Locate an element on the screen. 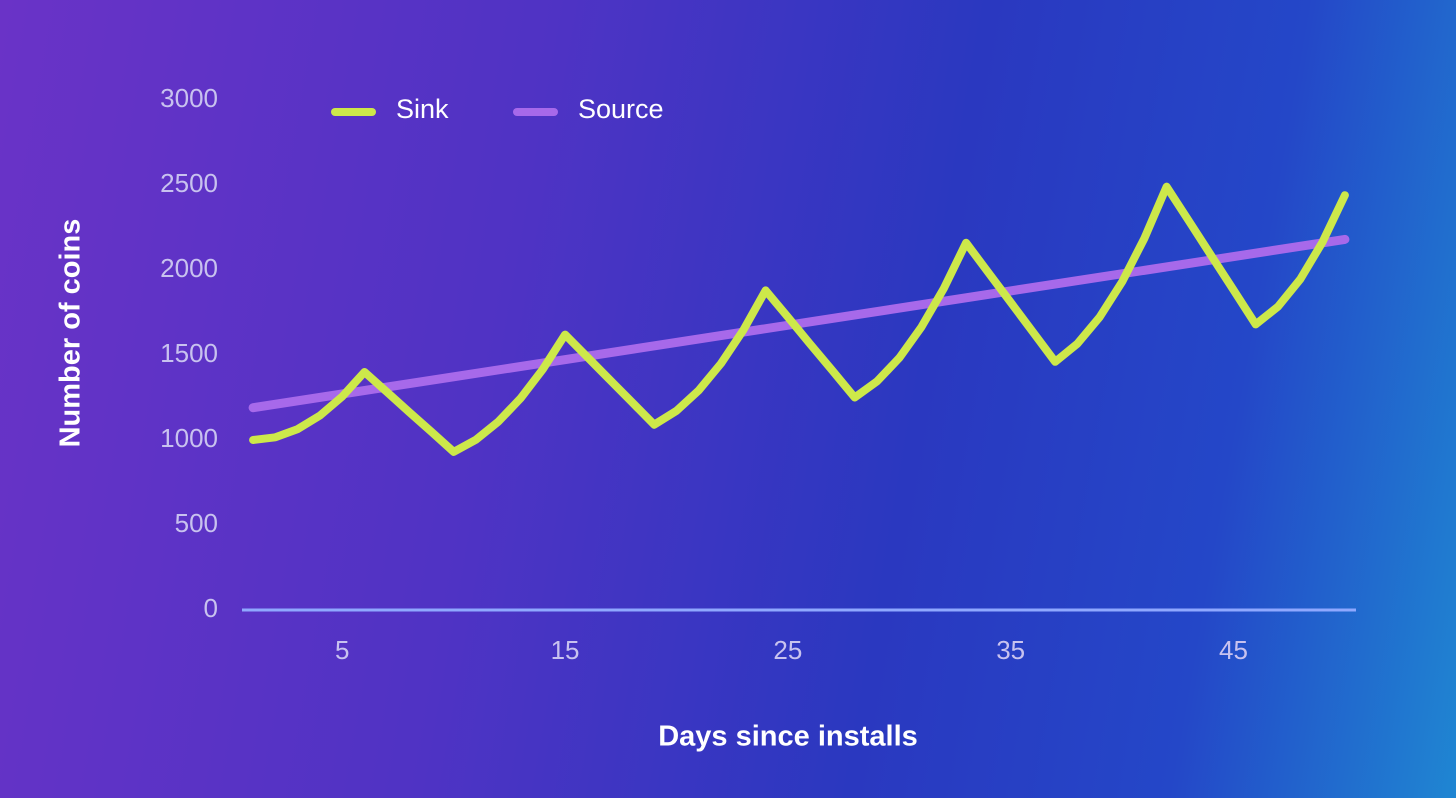  legend-label: Source is located at coordinates (621, 109).